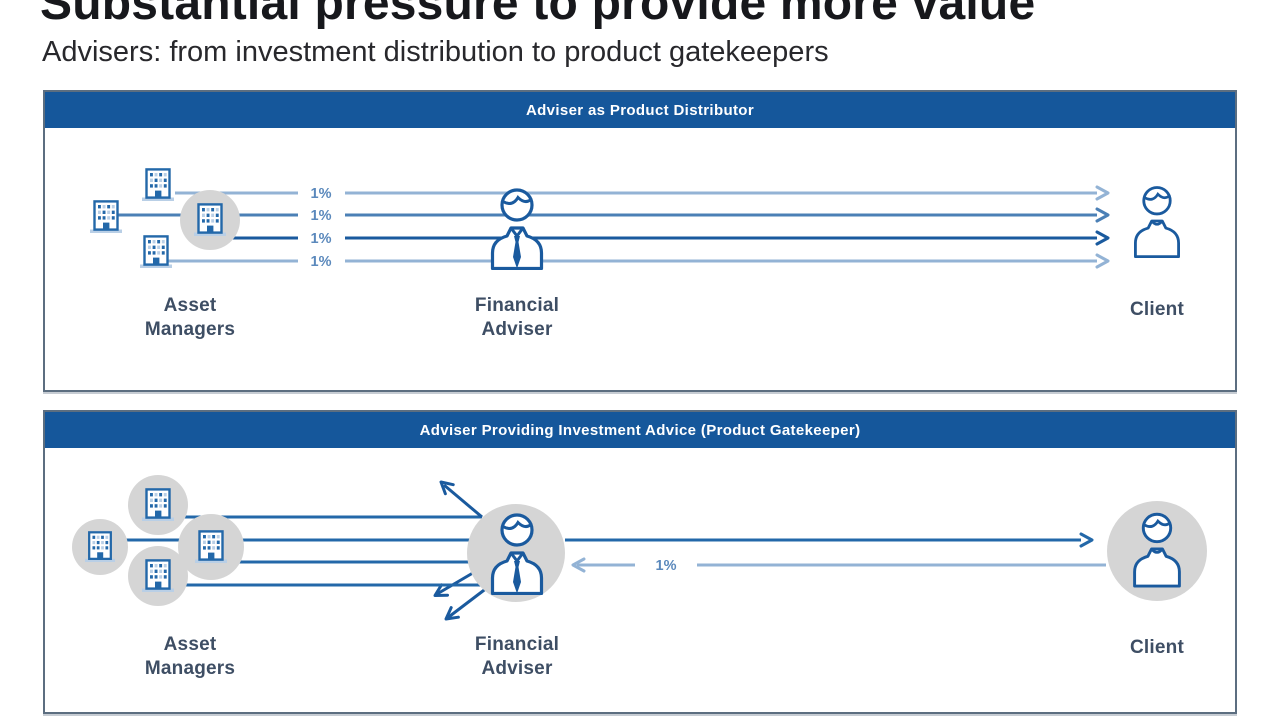 Image resolution: width=1280 pixels, height=720 pixels. Describe the element at coordinates (829, 540) in the screenshot. I see `advice-line` at that location.